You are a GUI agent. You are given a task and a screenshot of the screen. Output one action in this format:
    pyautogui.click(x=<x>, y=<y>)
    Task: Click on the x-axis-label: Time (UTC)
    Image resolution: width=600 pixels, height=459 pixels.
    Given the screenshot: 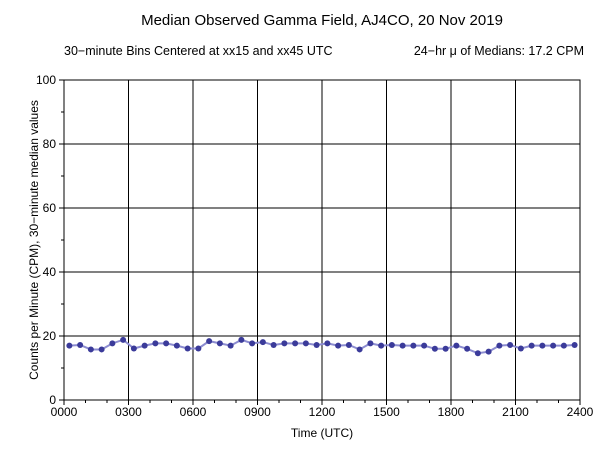 What is the action you would take?
    pyautogui.click(x=322, y=433)
    